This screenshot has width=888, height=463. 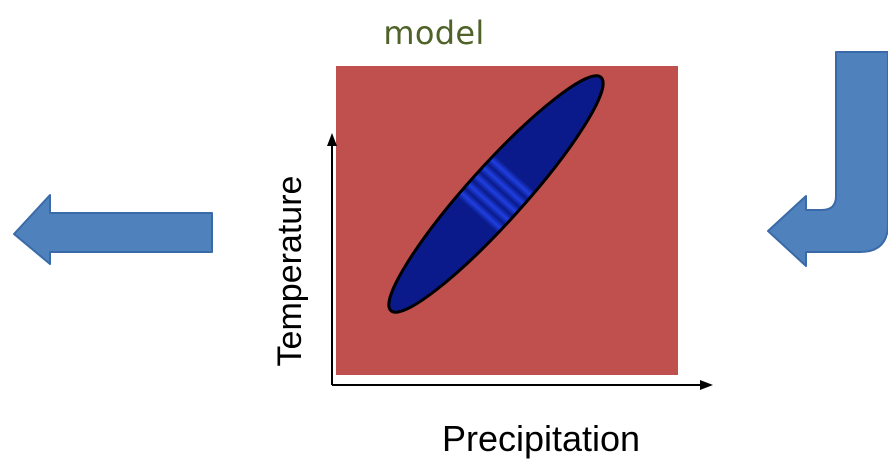 What do you see at coordinates (290, 271) in the screenshot?
I see `y-axis-label: Temperature` at bounding box center [290, 271].